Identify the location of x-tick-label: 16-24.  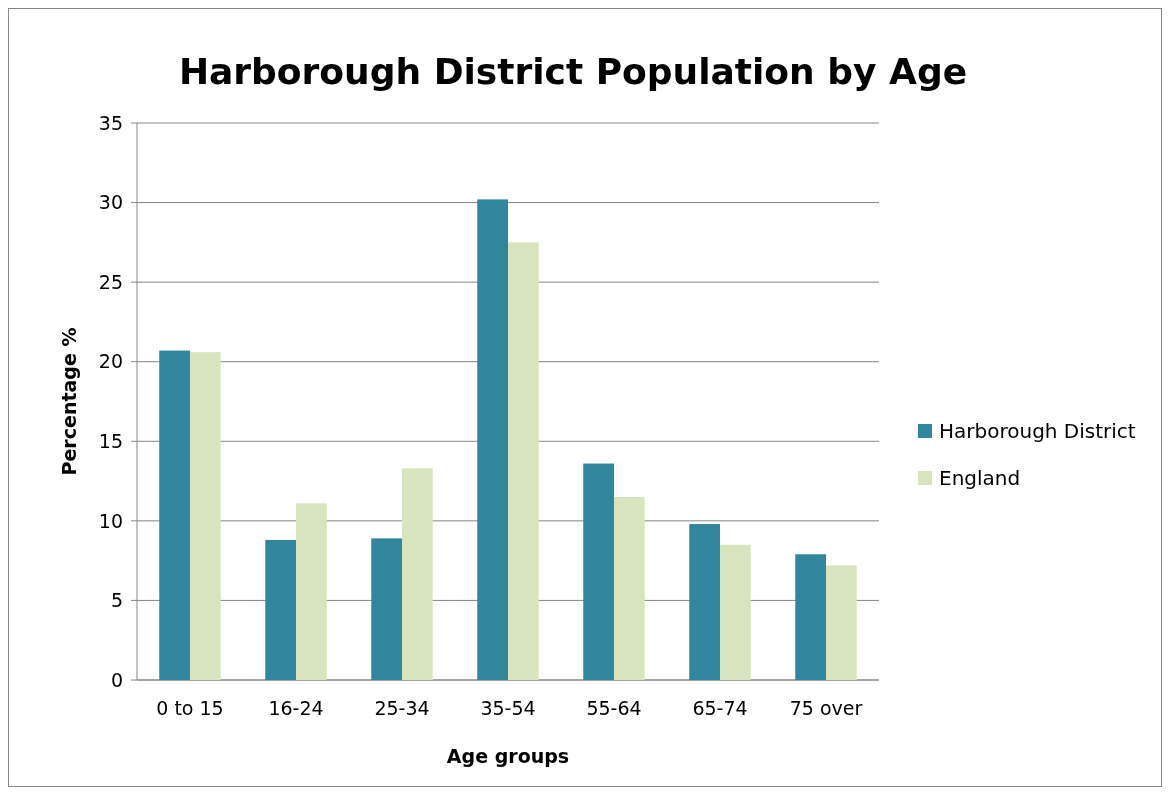
(296, 708).